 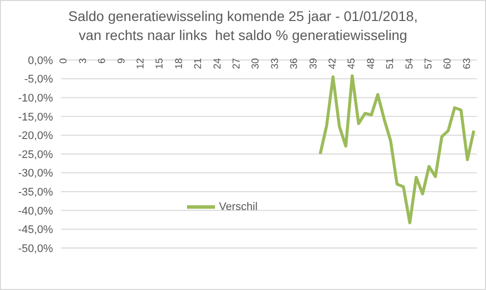 I want to click on x-tick-label: 36, so click(x=294, y=64).